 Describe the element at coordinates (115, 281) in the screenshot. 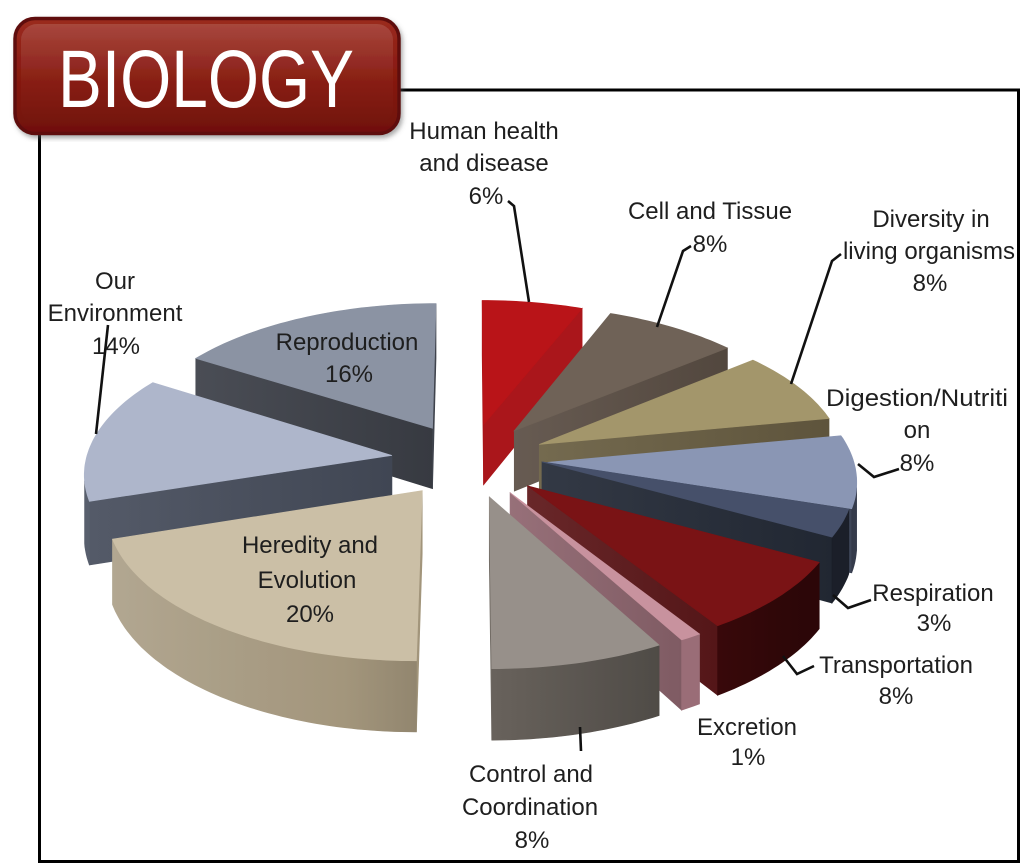

I see `svg-text: Our` at that location.